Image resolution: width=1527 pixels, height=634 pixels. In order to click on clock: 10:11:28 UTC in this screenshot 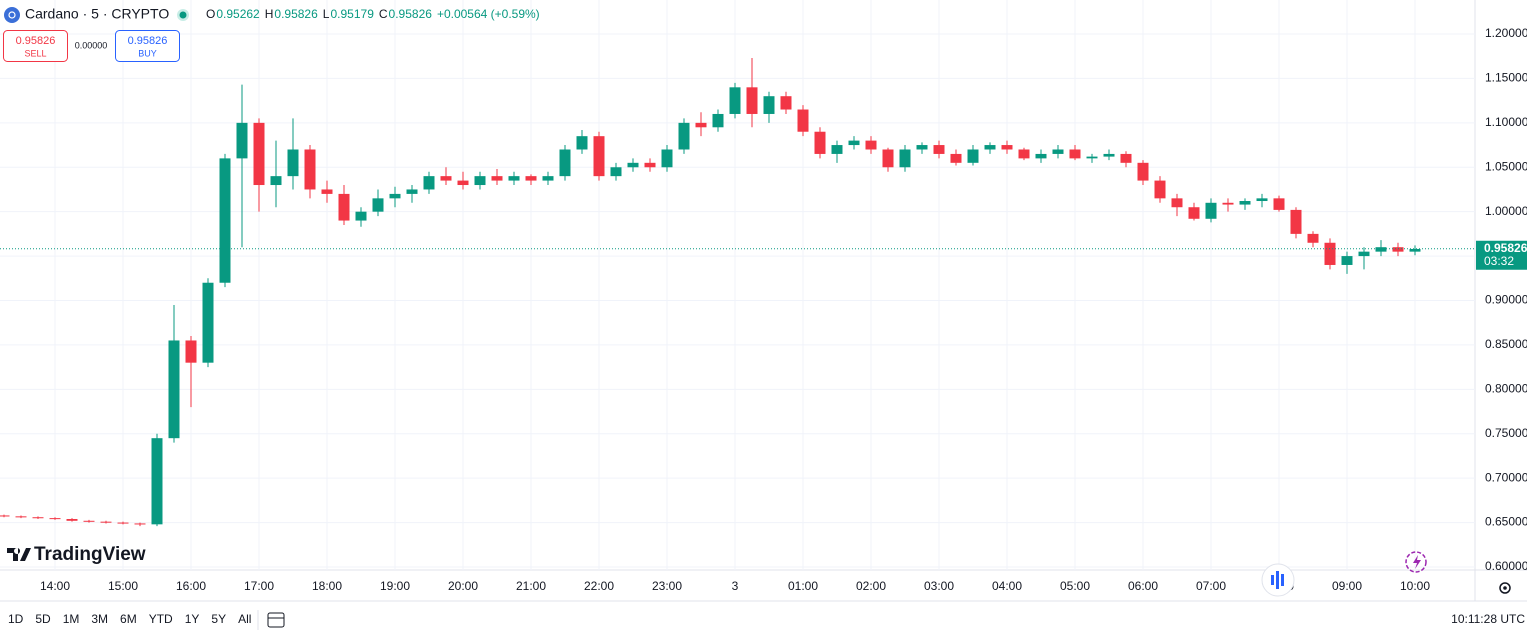, I will do `click(1488, 619)`.